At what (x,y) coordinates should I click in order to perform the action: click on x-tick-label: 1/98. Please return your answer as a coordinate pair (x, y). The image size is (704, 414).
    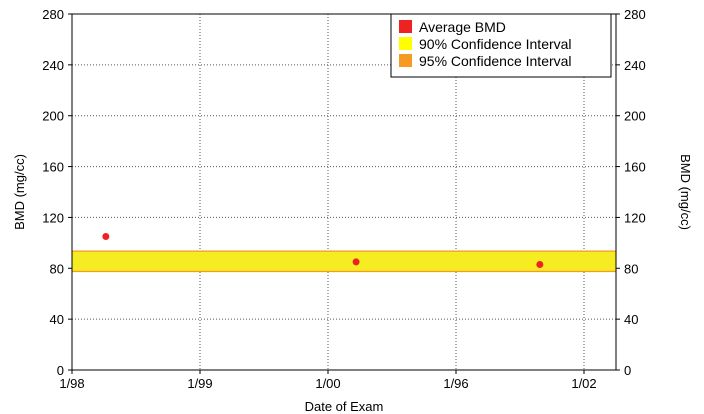
    Looking at the image, I should click on (71, 383).